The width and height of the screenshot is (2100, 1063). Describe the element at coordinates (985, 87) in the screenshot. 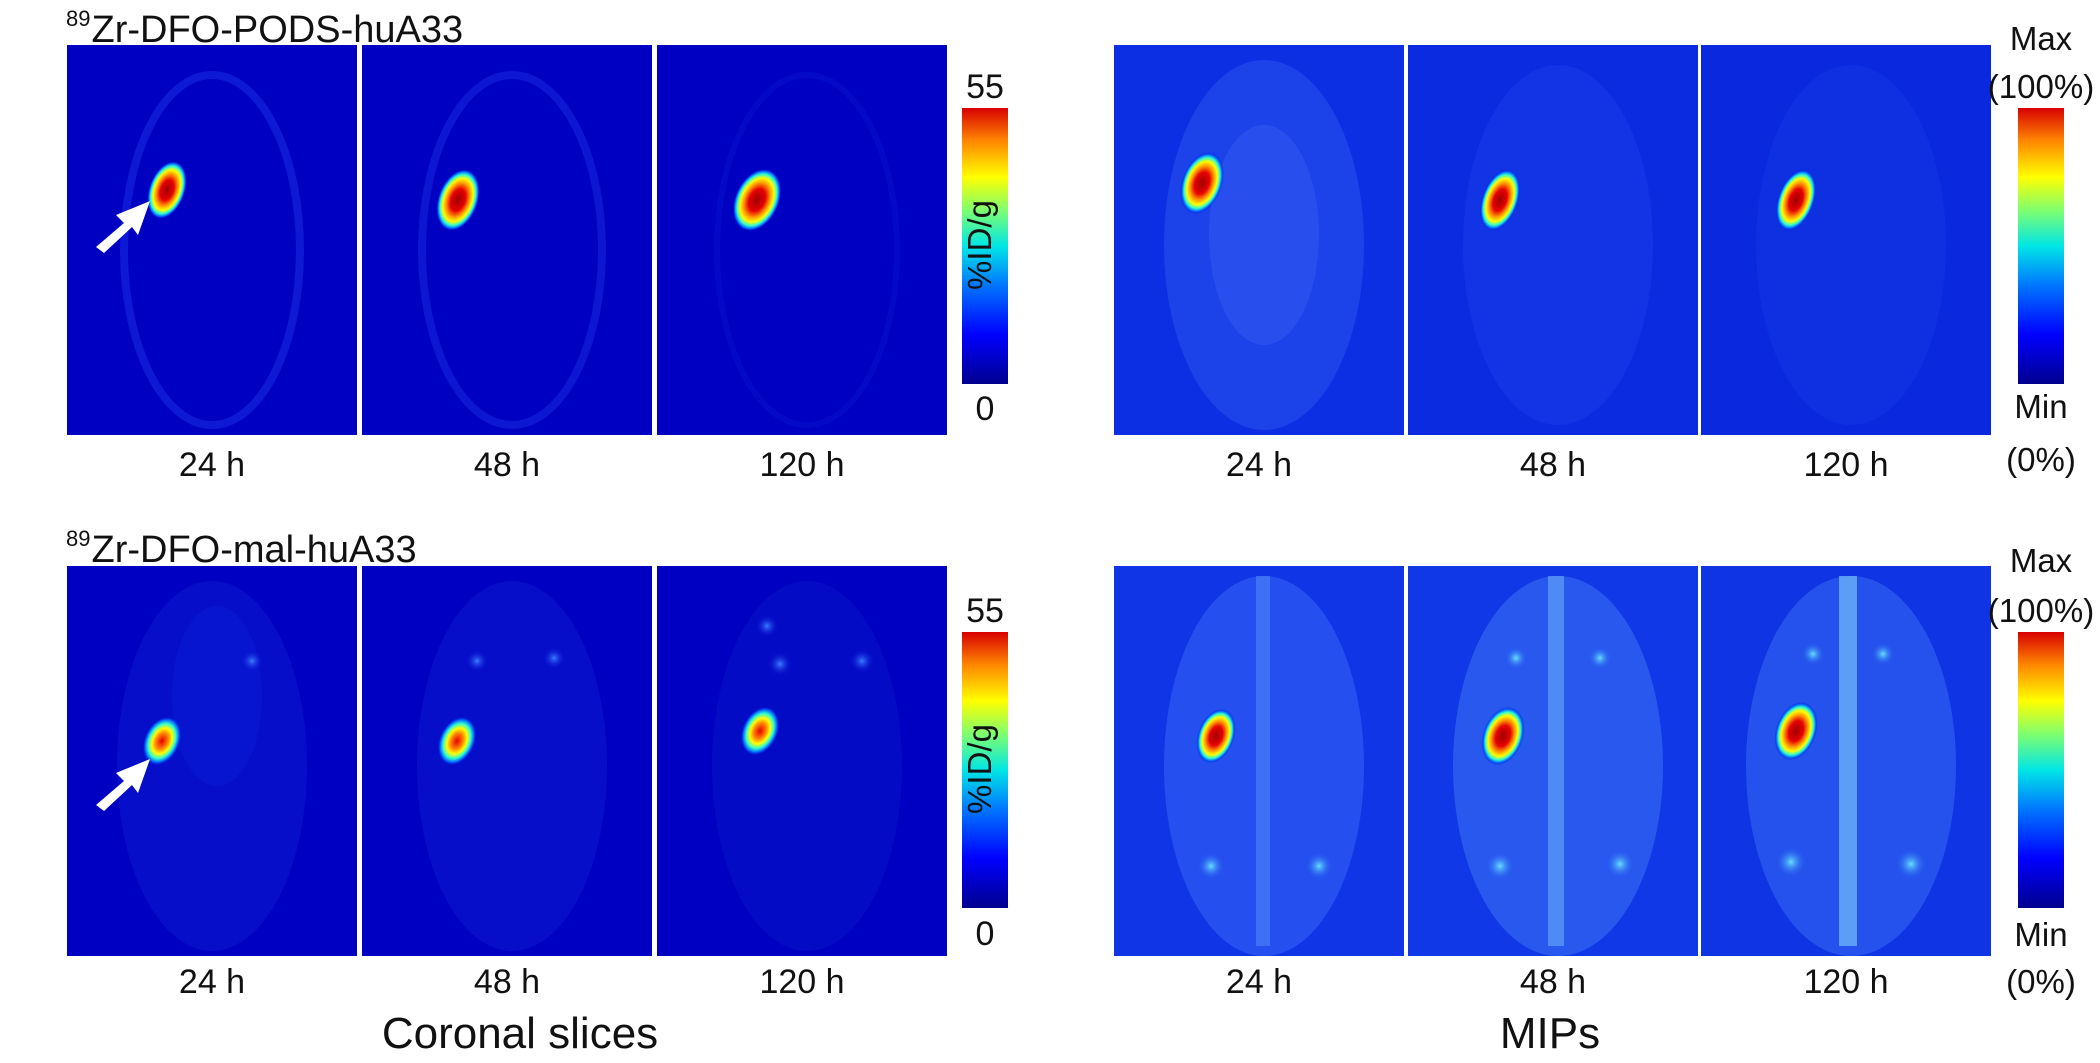

I see `row1-slice-scale-max: 55` at that location.